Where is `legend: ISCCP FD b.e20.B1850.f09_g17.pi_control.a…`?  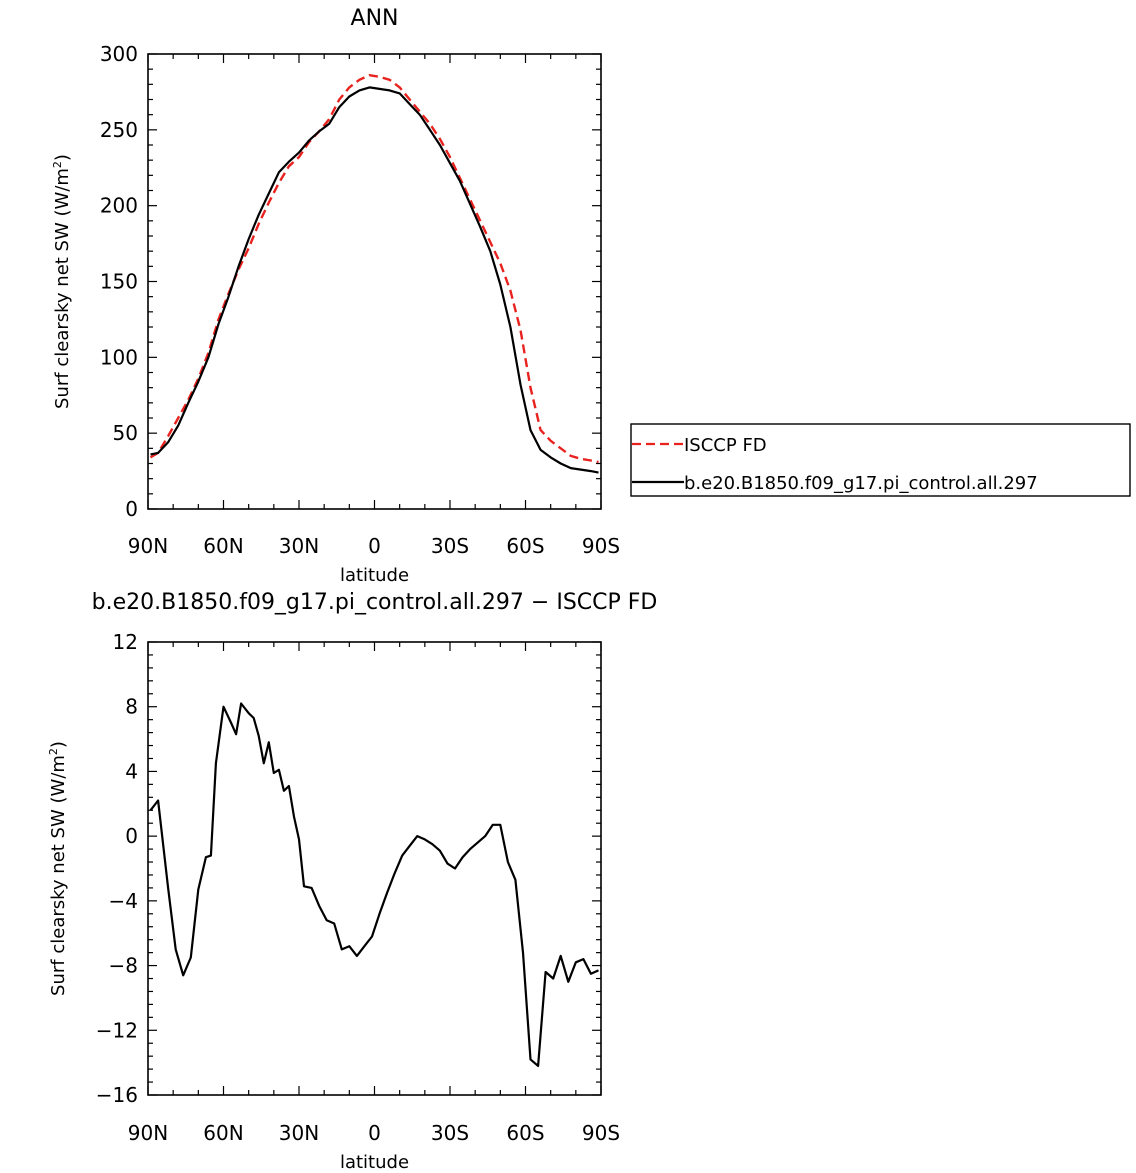 legend: ISCCP FD b.e20.B1850.f09_g17.pi_control.a… is located at coordinates (880, 460).